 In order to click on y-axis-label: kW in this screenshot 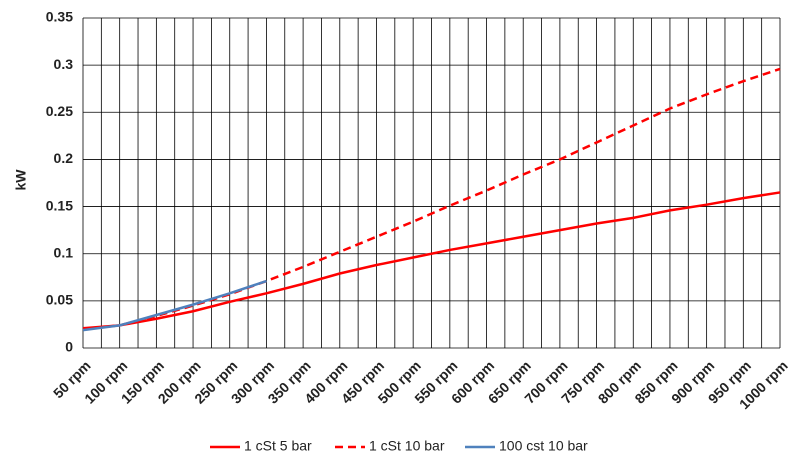, I will do `click(21, 180)`.